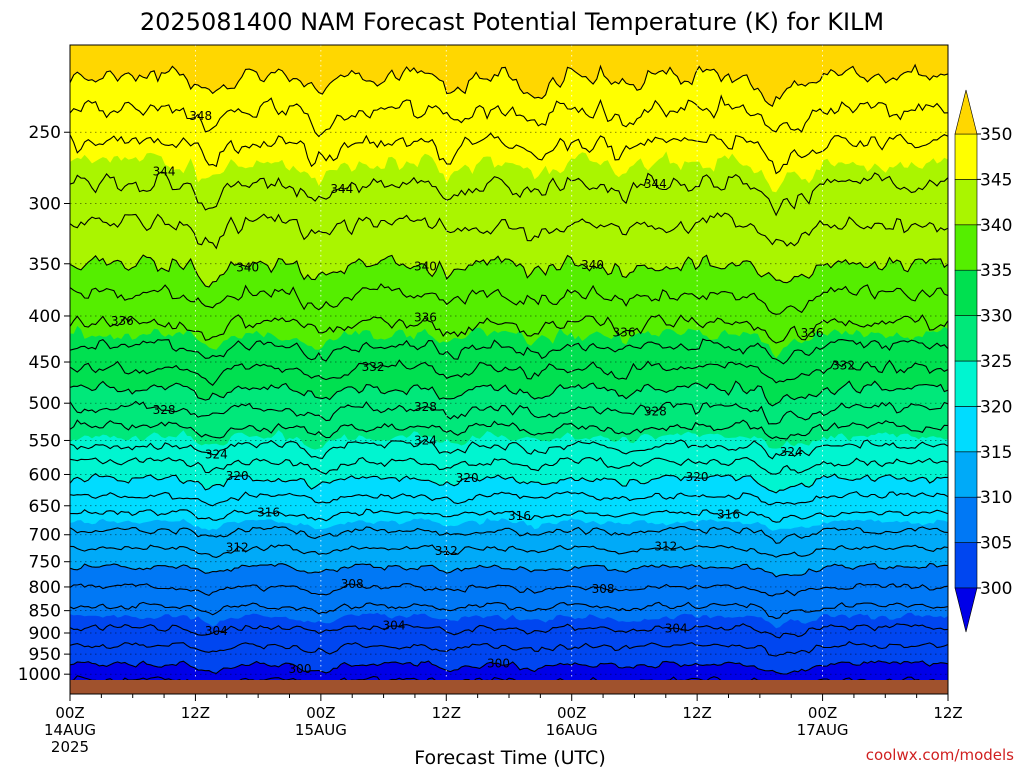  I want to click on colorbar-extend-top, so click(966, 112).